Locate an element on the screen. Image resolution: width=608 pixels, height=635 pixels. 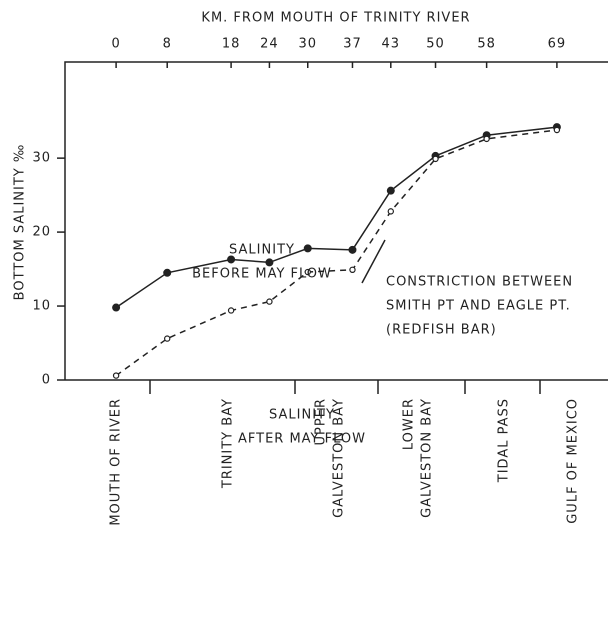
annotation: CONSTRICTION BETWEEN is located at coordinates (479, 282).